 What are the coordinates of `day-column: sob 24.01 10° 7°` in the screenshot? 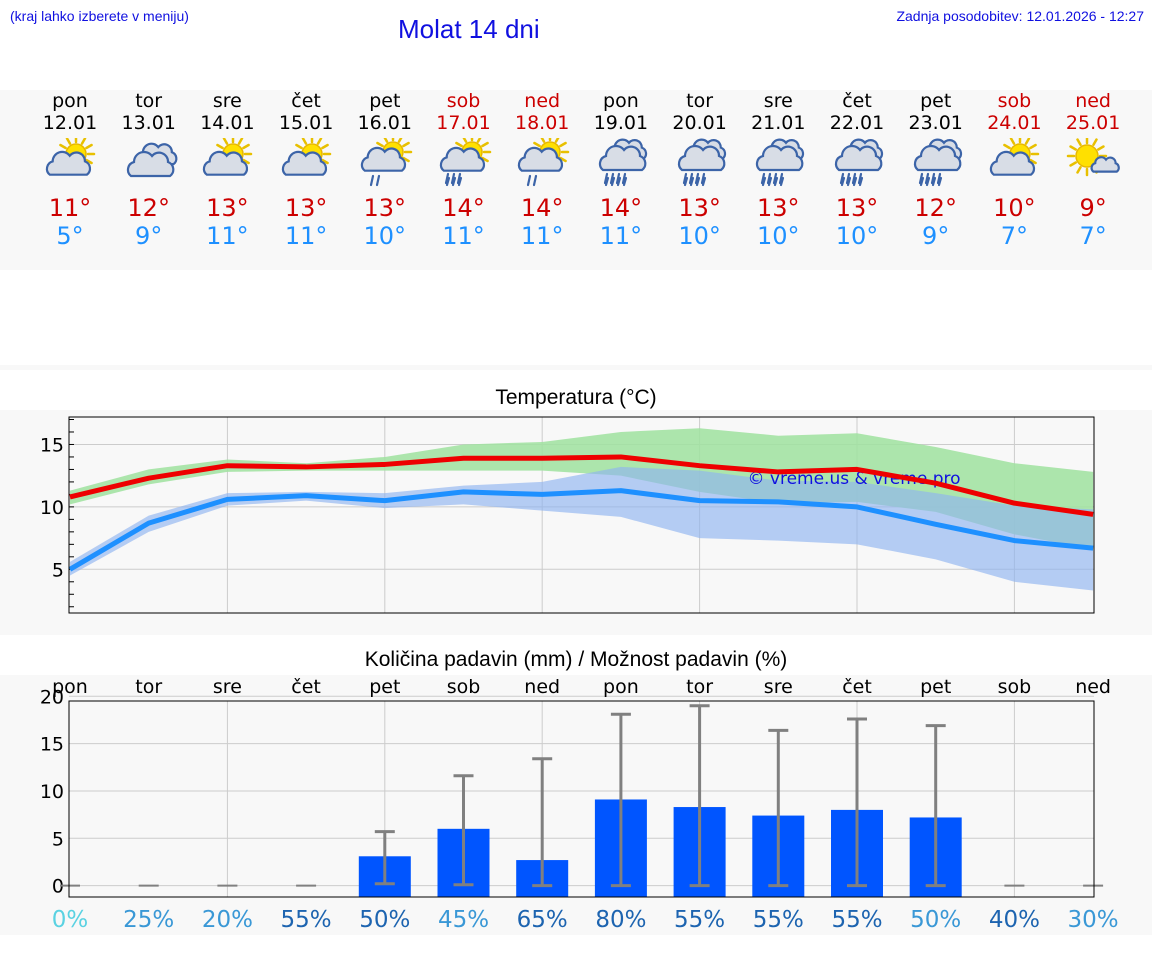 It's located at (1014, 170).